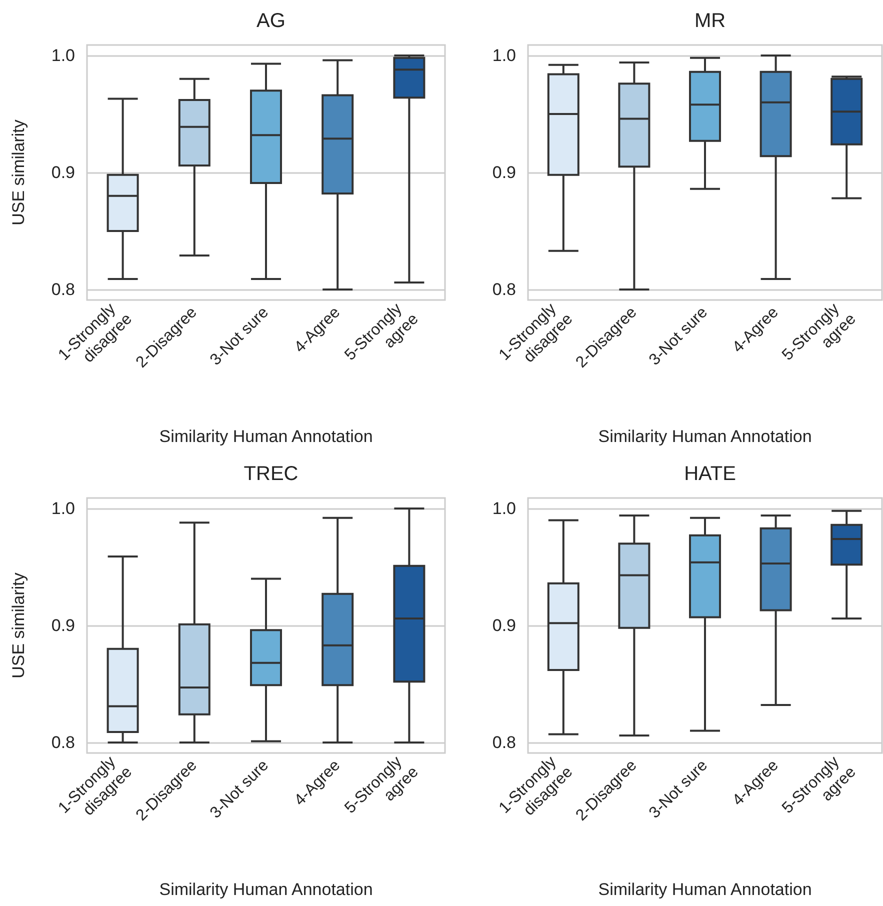 The height and width of the screenshot is (906, 883). What do you see at coordinates (710, 474) in the screenshot?
I see `chart-title: HATE` at bounding box center [710, 474].